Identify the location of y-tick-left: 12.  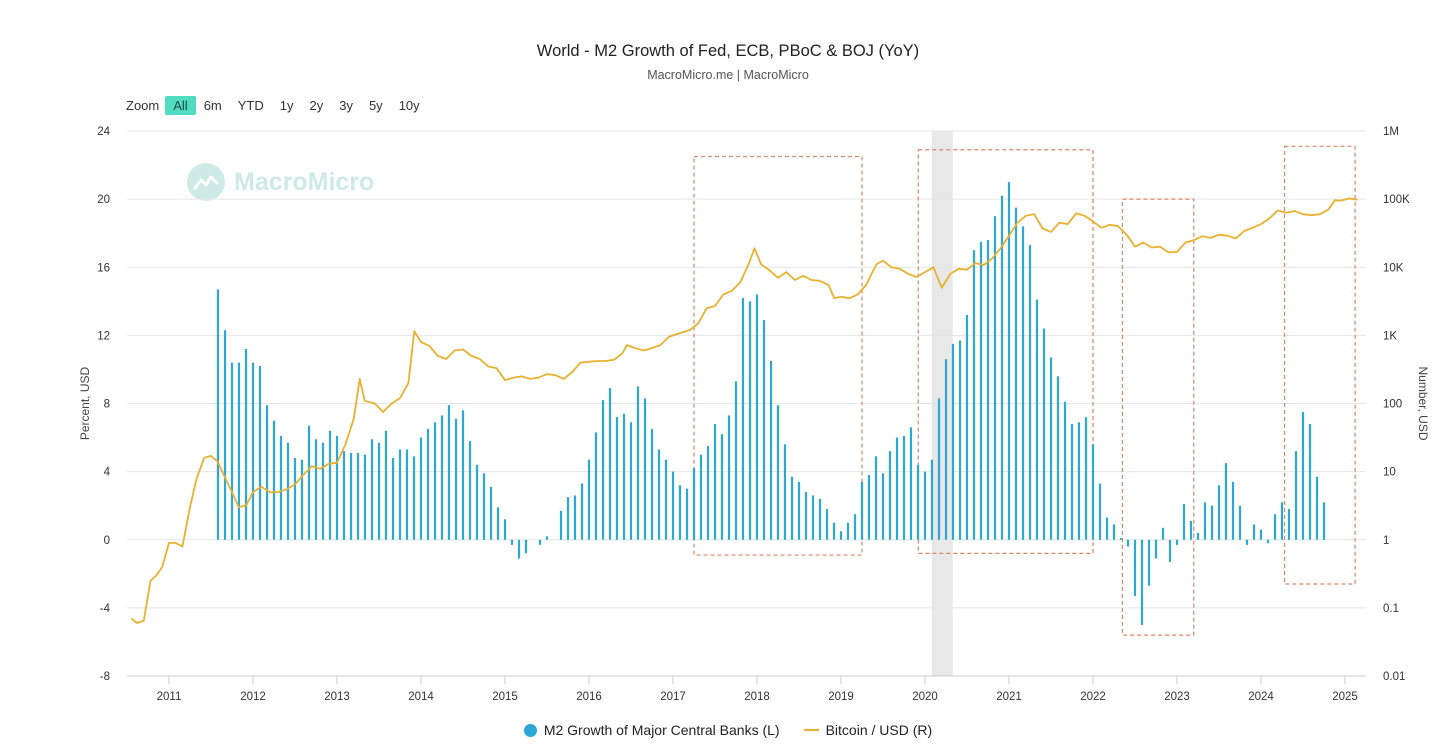
(103, 336).